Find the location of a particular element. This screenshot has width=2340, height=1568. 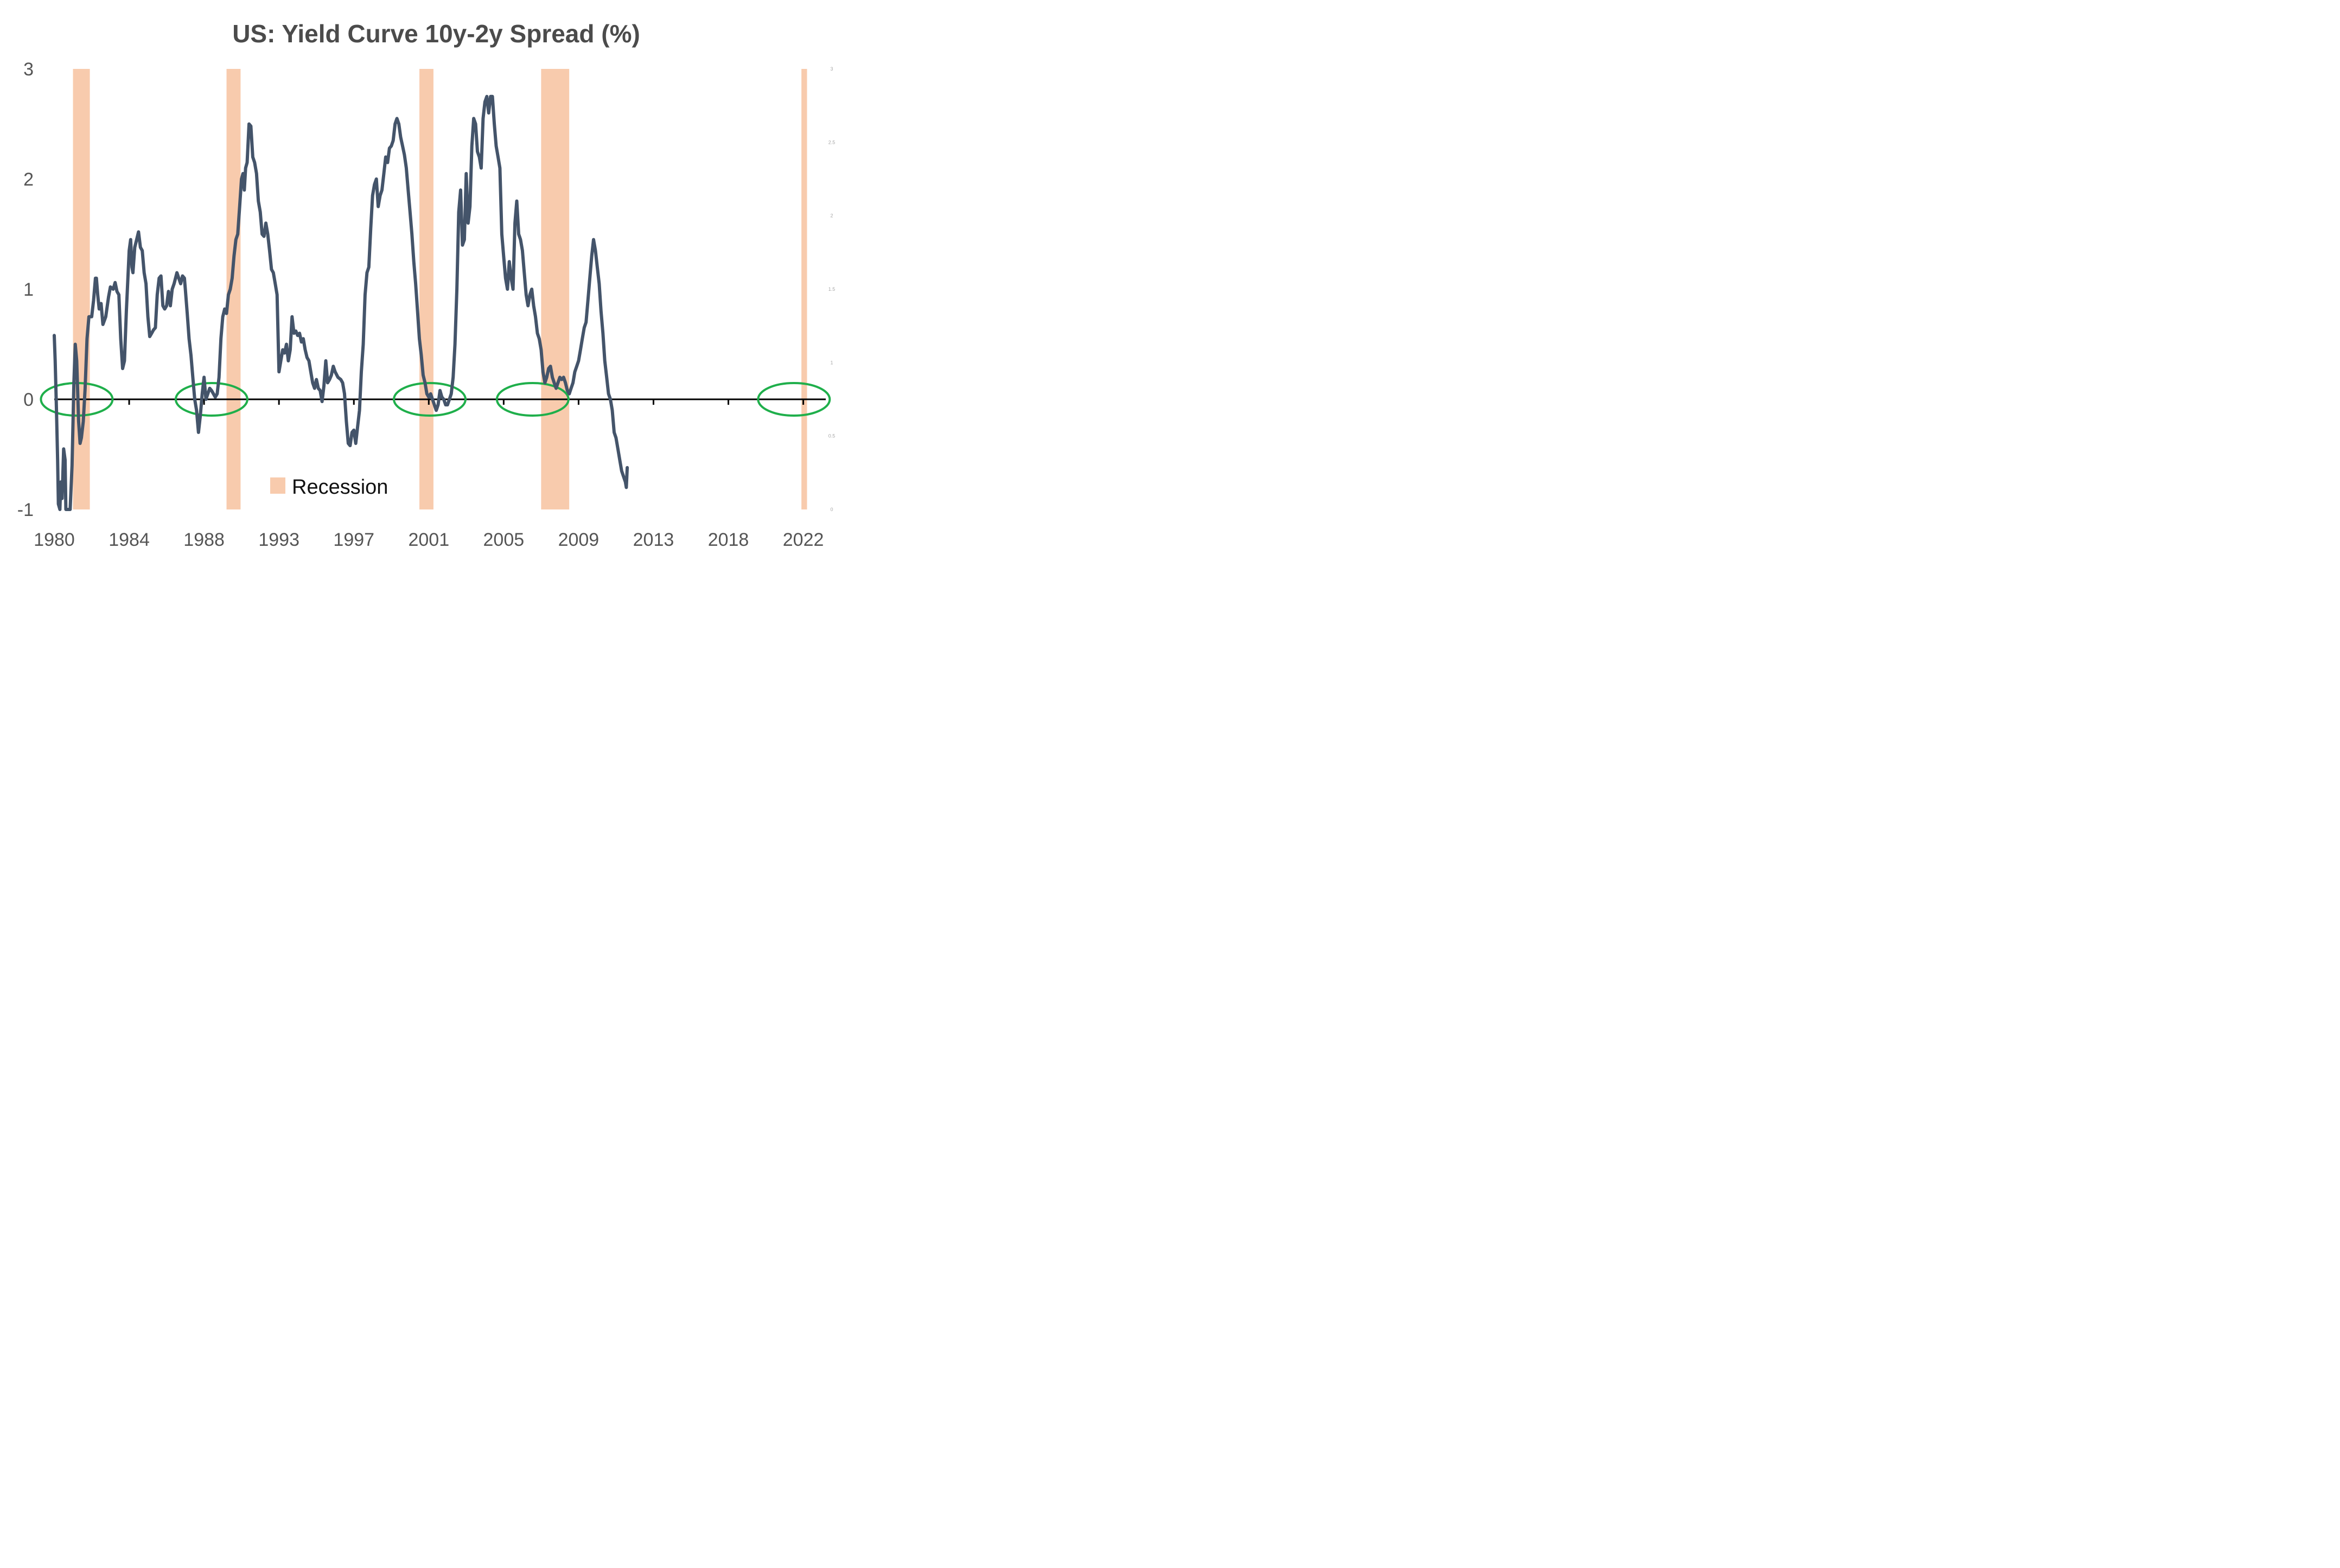

secondary-y-tick-label-0: 0 is located at coordinates (831, 509).